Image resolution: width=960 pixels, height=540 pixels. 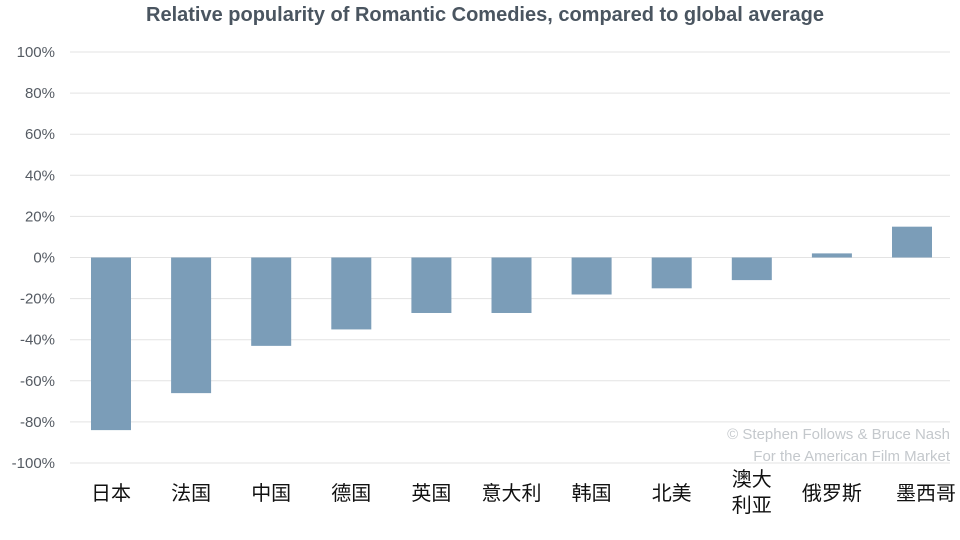 I want to click on y-tick-label: 60%, so click(x=40, y=134).